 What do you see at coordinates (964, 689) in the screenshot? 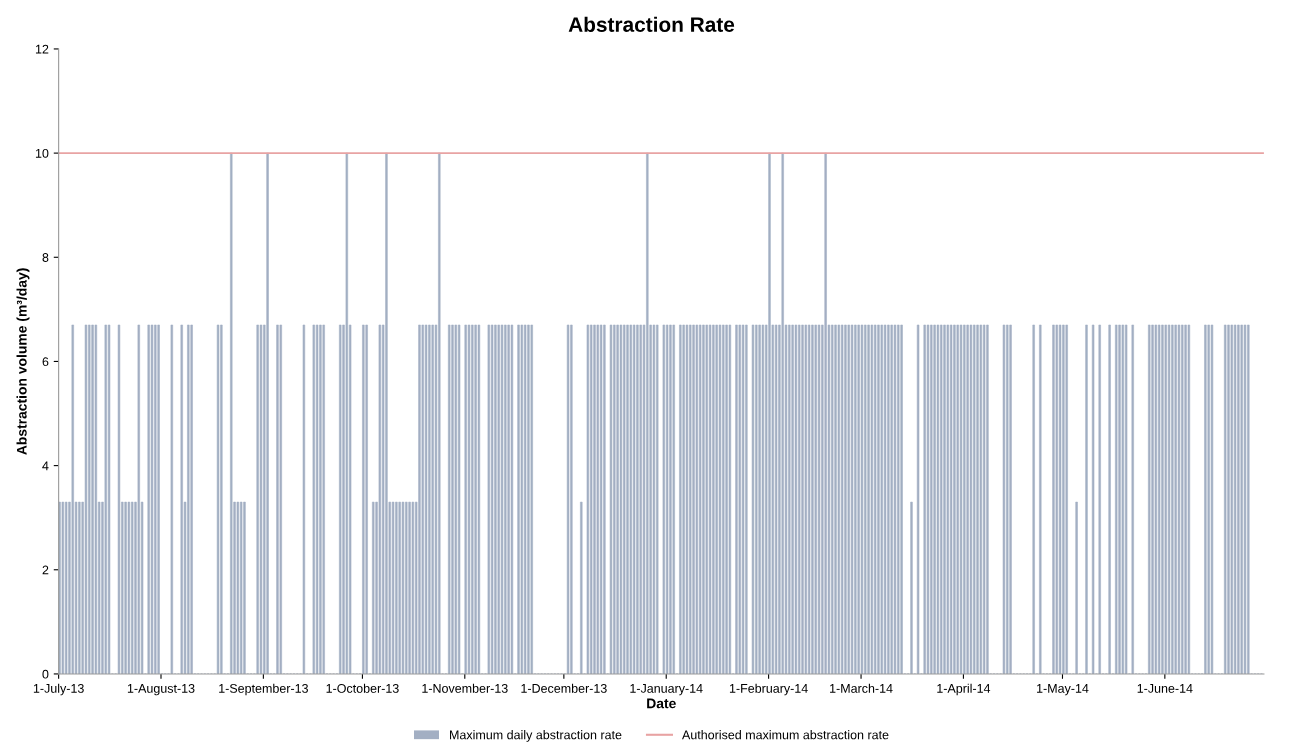
I see `x-tick-label: 1-April-14` at bounding box center [964, 689].